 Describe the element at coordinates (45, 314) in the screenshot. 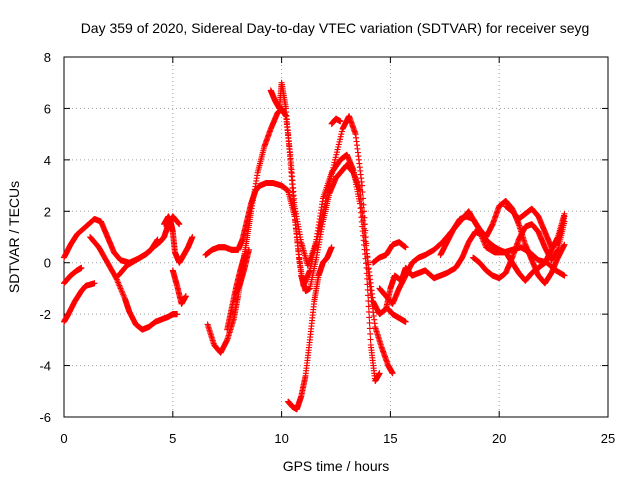

I see `y-tick-label: -2` at that location.